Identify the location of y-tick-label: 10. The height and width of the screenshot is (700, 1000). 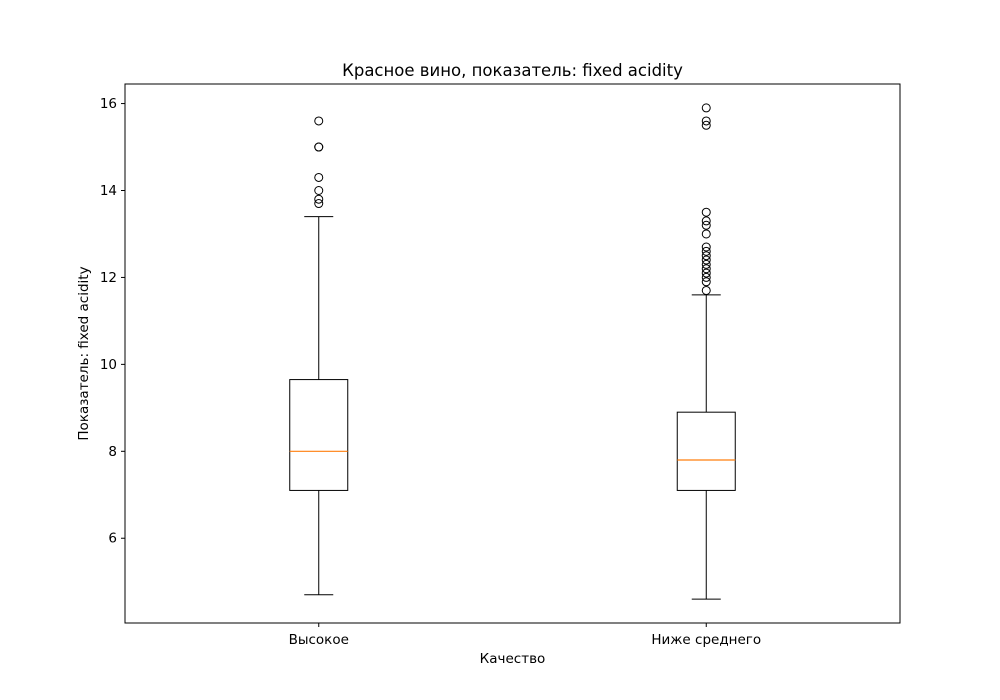
(108, 365).